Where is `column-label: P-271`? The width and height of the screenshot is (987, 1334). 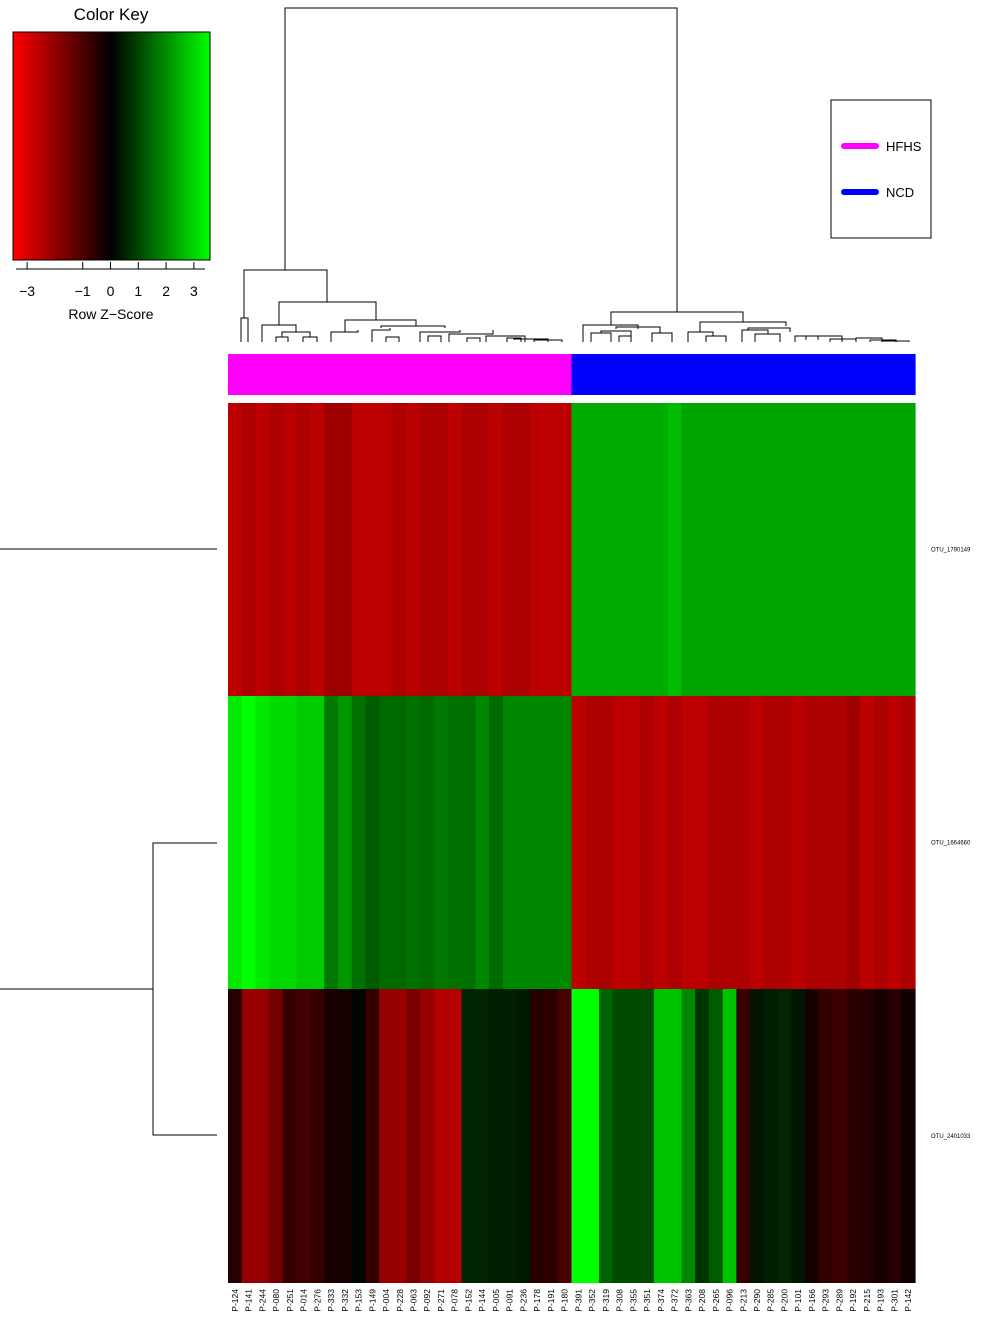 column-label: P-271 is located at coordinates (441, 1300).